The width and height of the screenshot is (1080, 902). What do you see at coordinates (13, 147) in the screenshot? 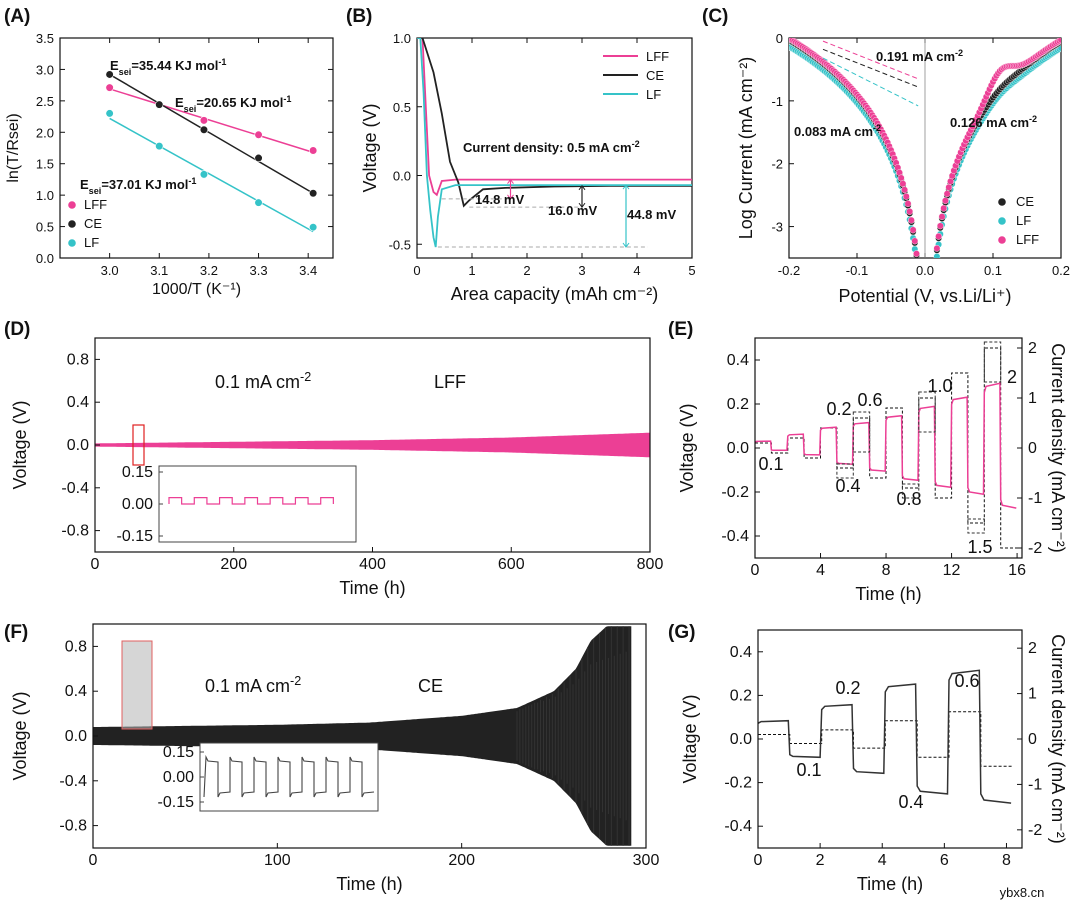
I see `panel-a-ylabel: ln(T/Rsei)` at bounding box center [13, 147].